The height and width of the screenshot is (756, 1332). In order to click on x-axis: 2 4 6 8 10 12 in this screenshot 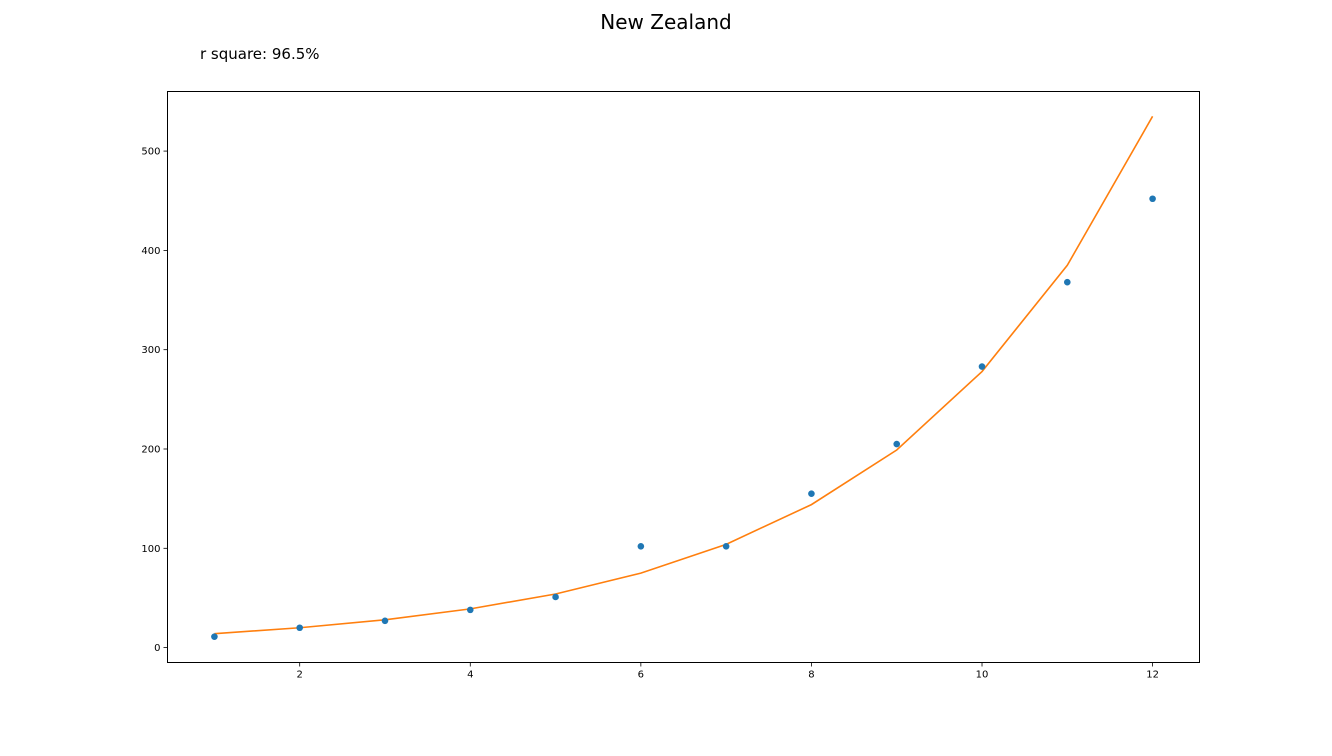, I will do `click(728, 671)`.